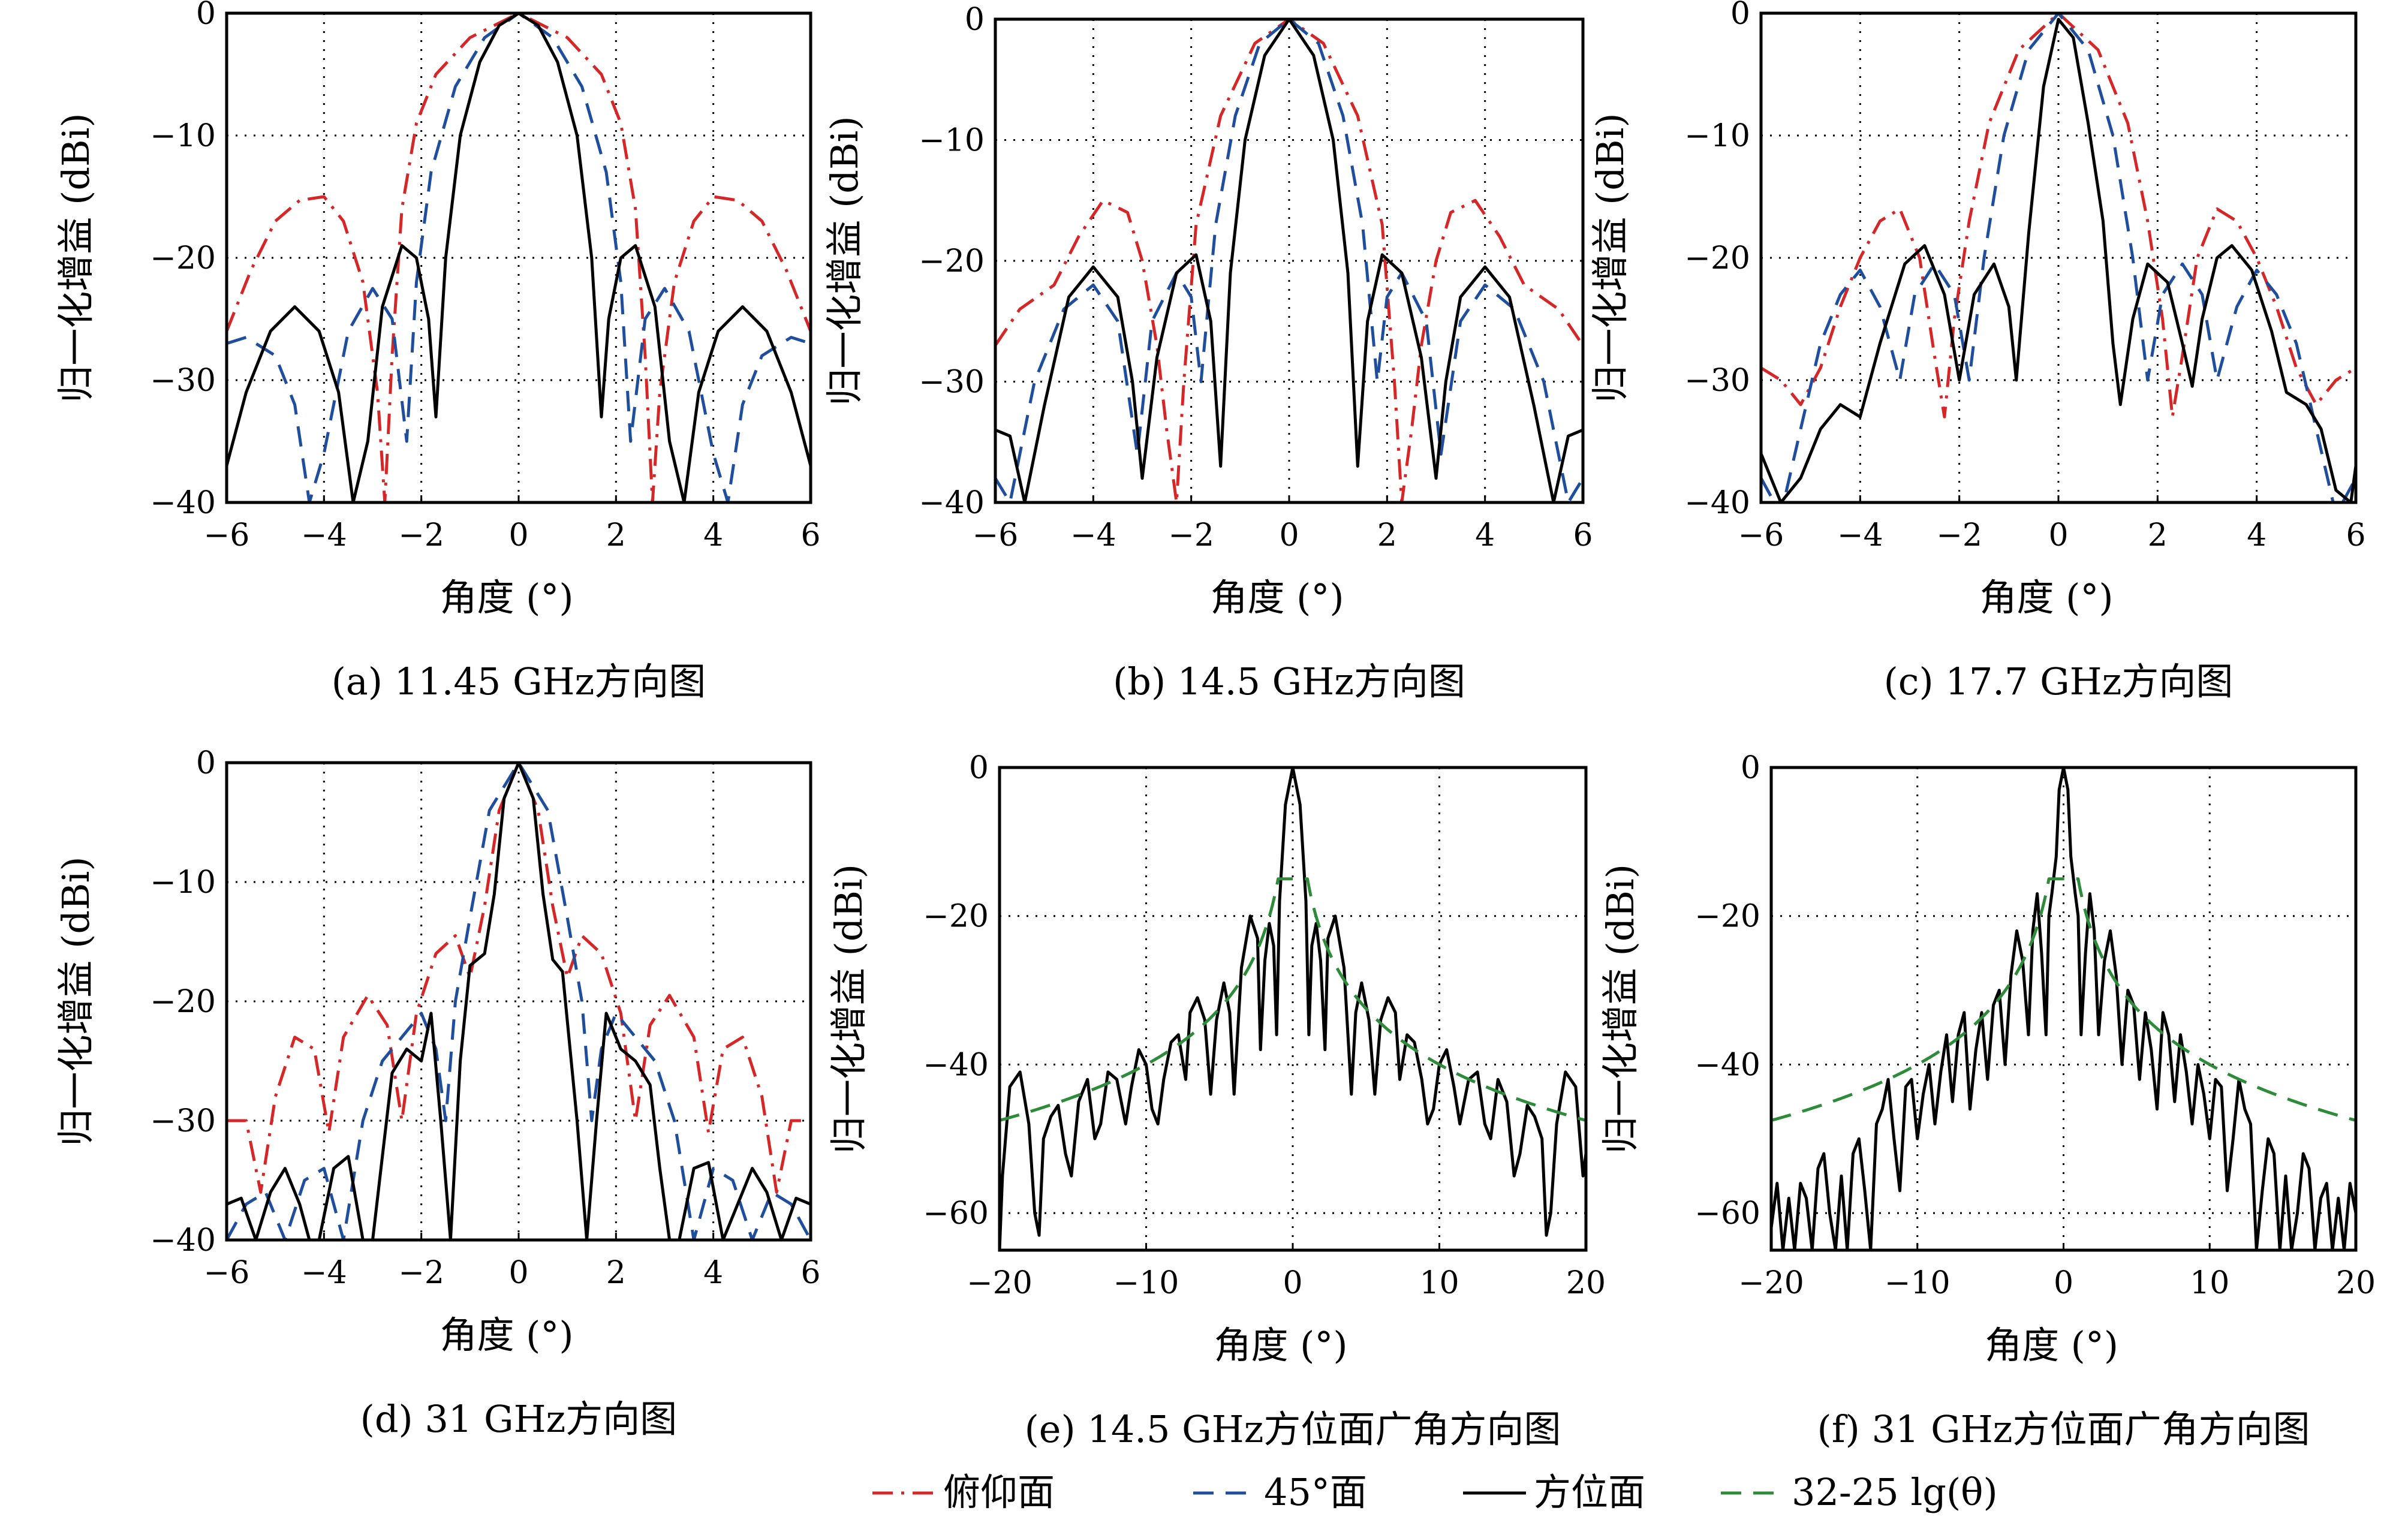 Image resolution: width=2408 pixels, height=1520 pixels. I want to click on series-line-mask, so click(1293, 999).